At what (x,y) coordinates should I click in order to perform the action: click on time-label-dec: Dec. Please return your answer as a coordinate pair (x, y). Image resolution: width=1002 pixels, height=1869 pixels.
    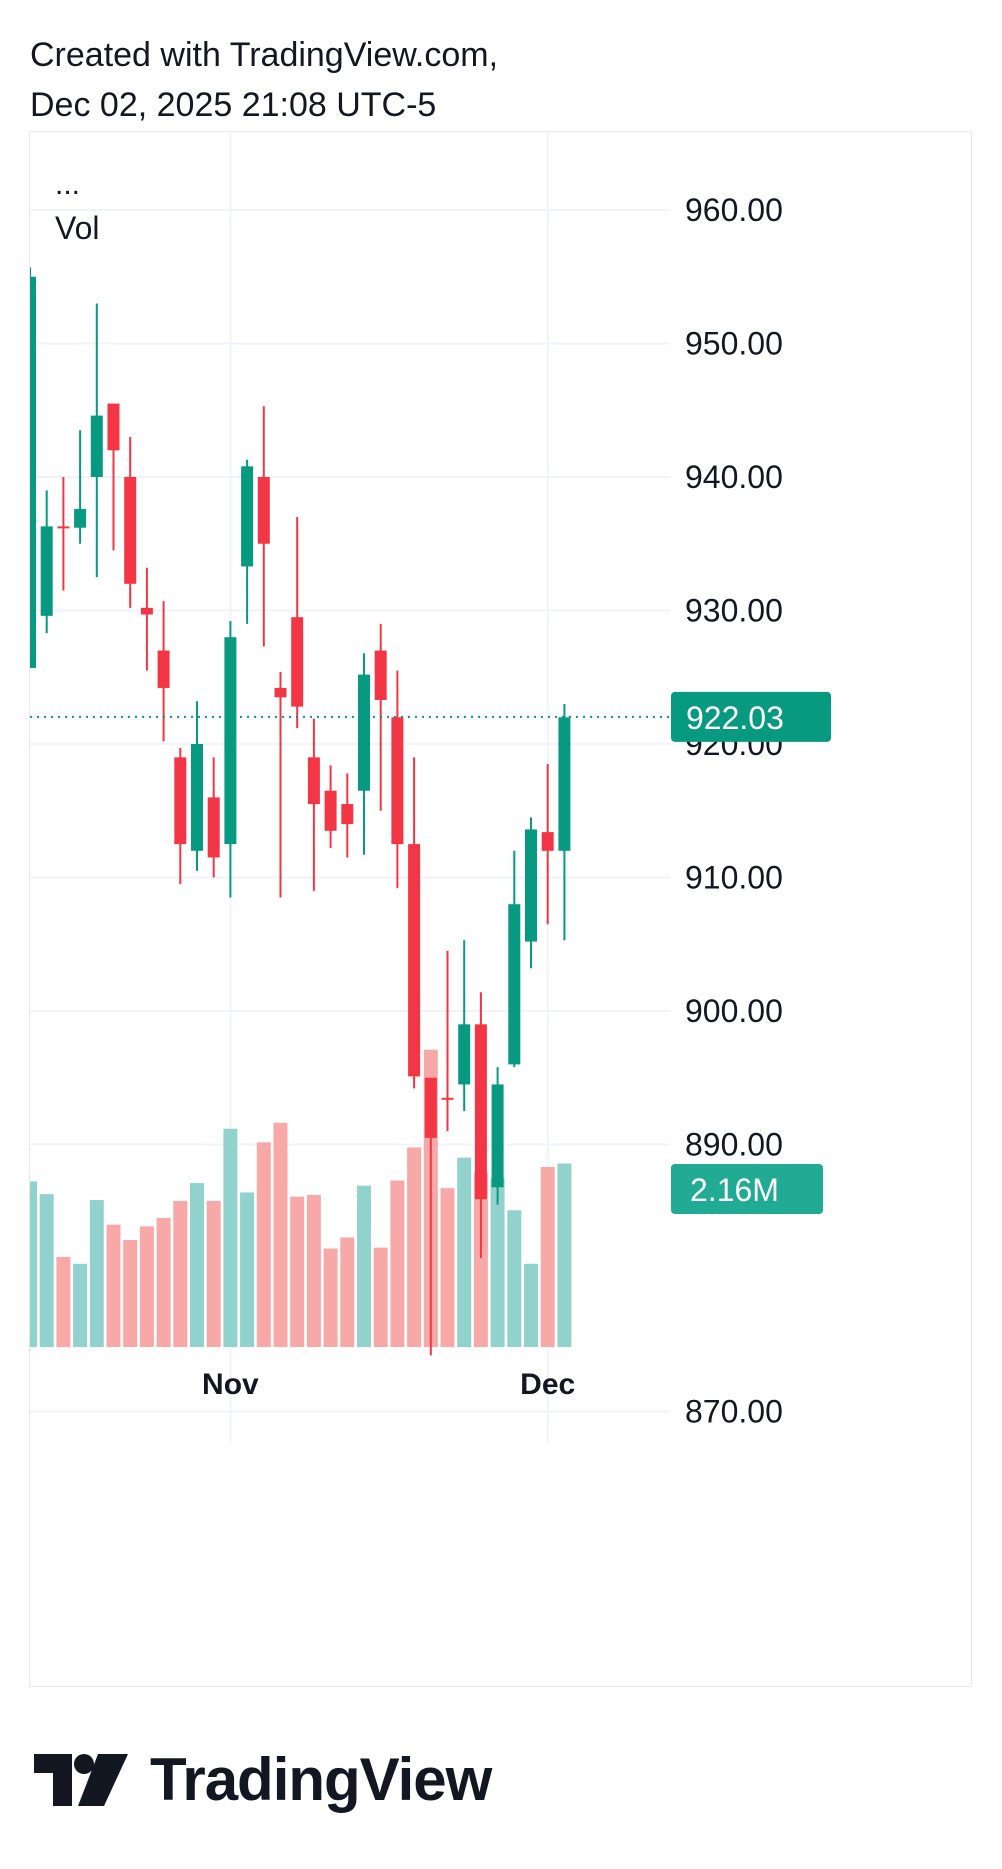
    Looking at the image, I should click on (547, 1384).